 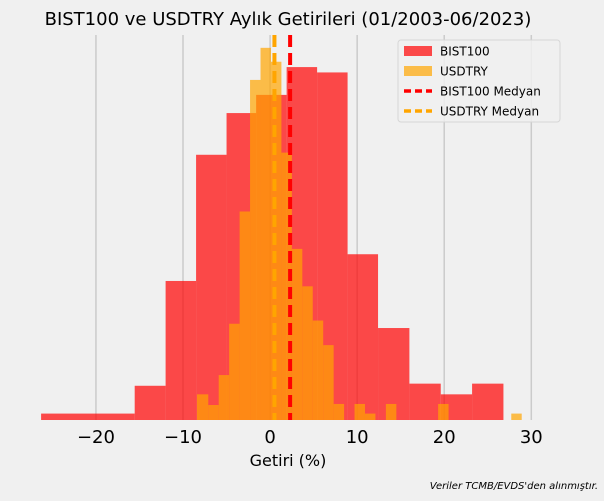 I want to click on legend: BIST100 USDTRY BIST100 Medyan USDTRY Medyan, so click(x=479, y=81).